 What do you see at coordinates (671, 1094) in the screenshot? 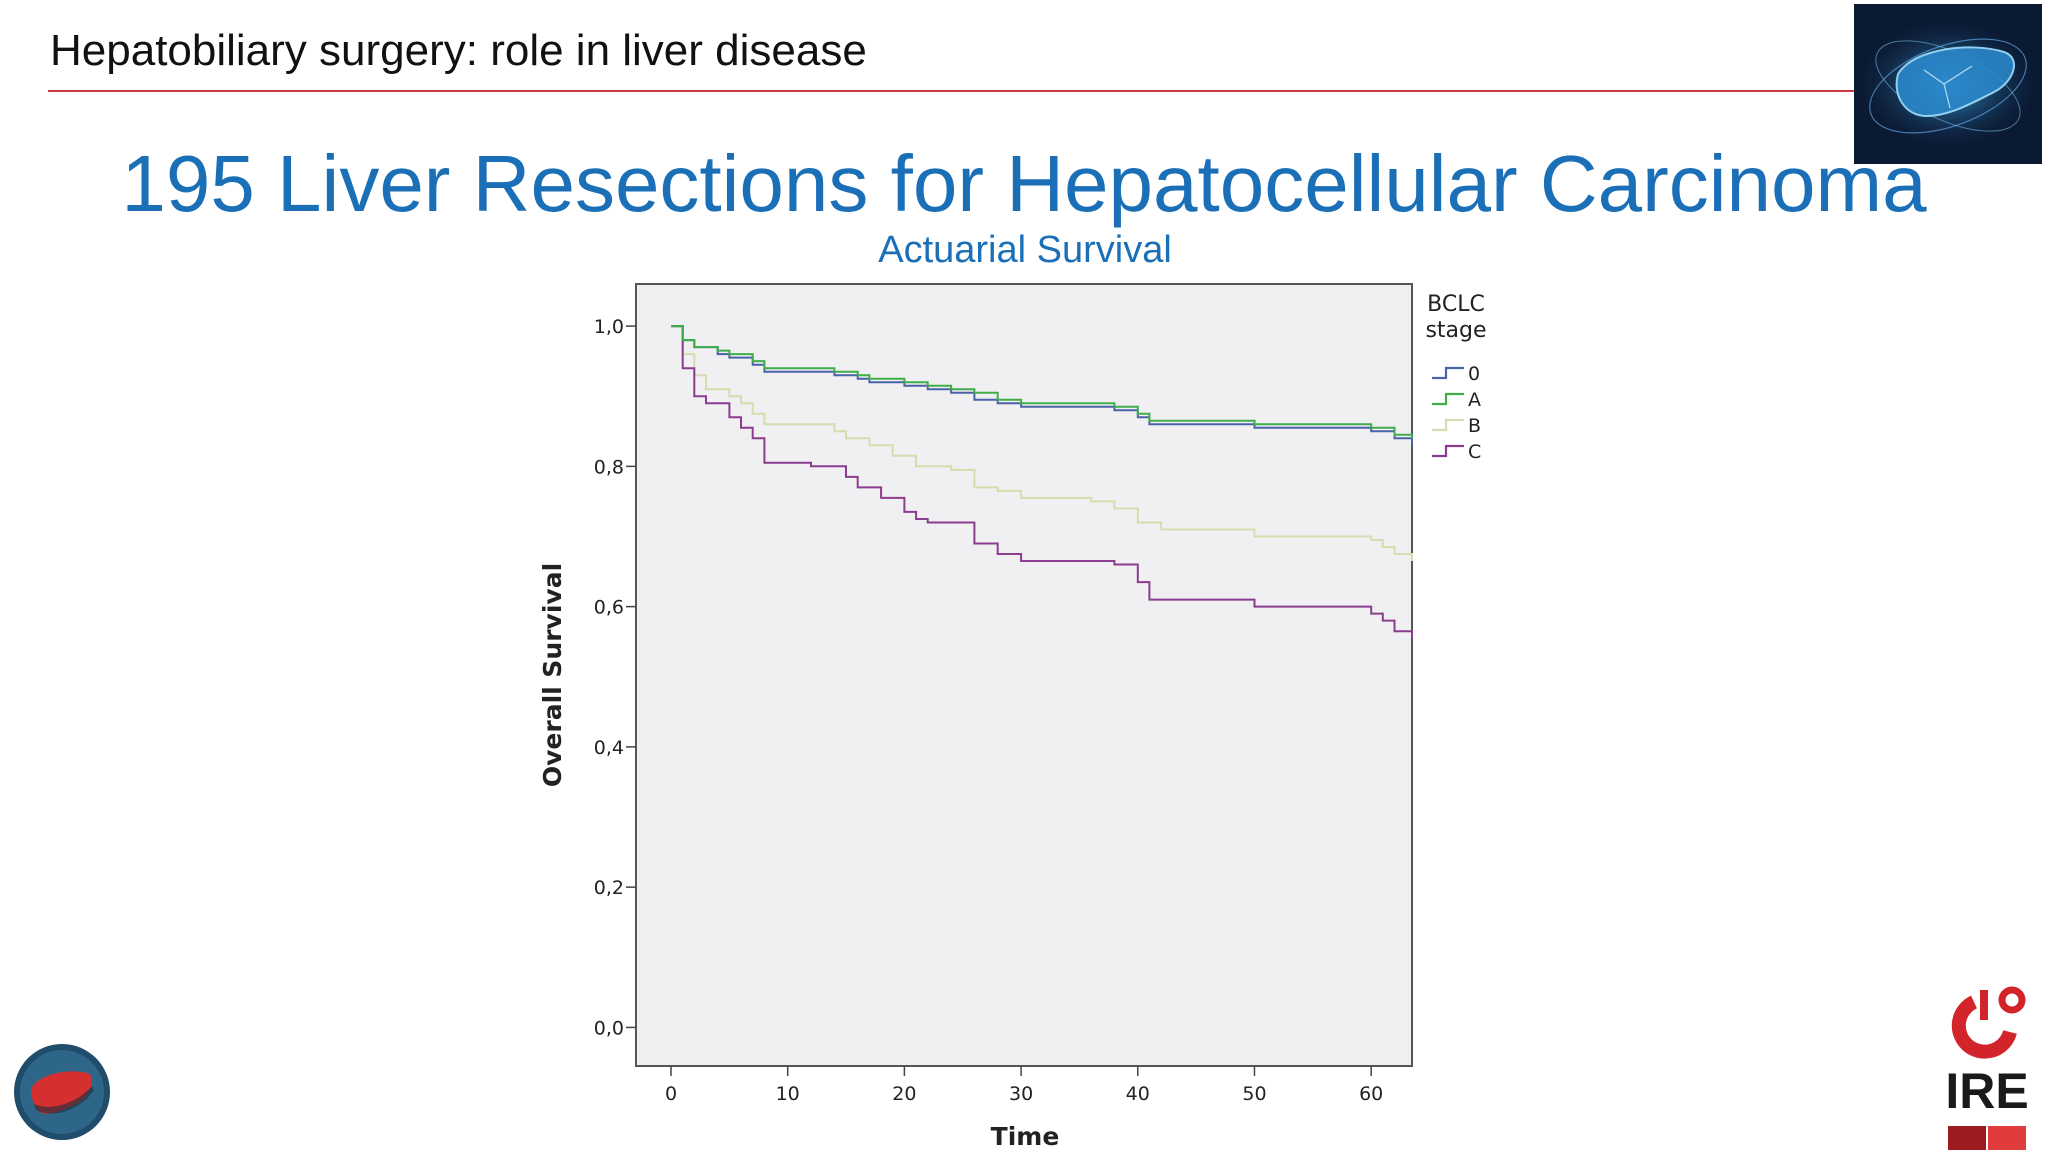
I see `x-tick-label: 0` at bounding box center [671, 1094].